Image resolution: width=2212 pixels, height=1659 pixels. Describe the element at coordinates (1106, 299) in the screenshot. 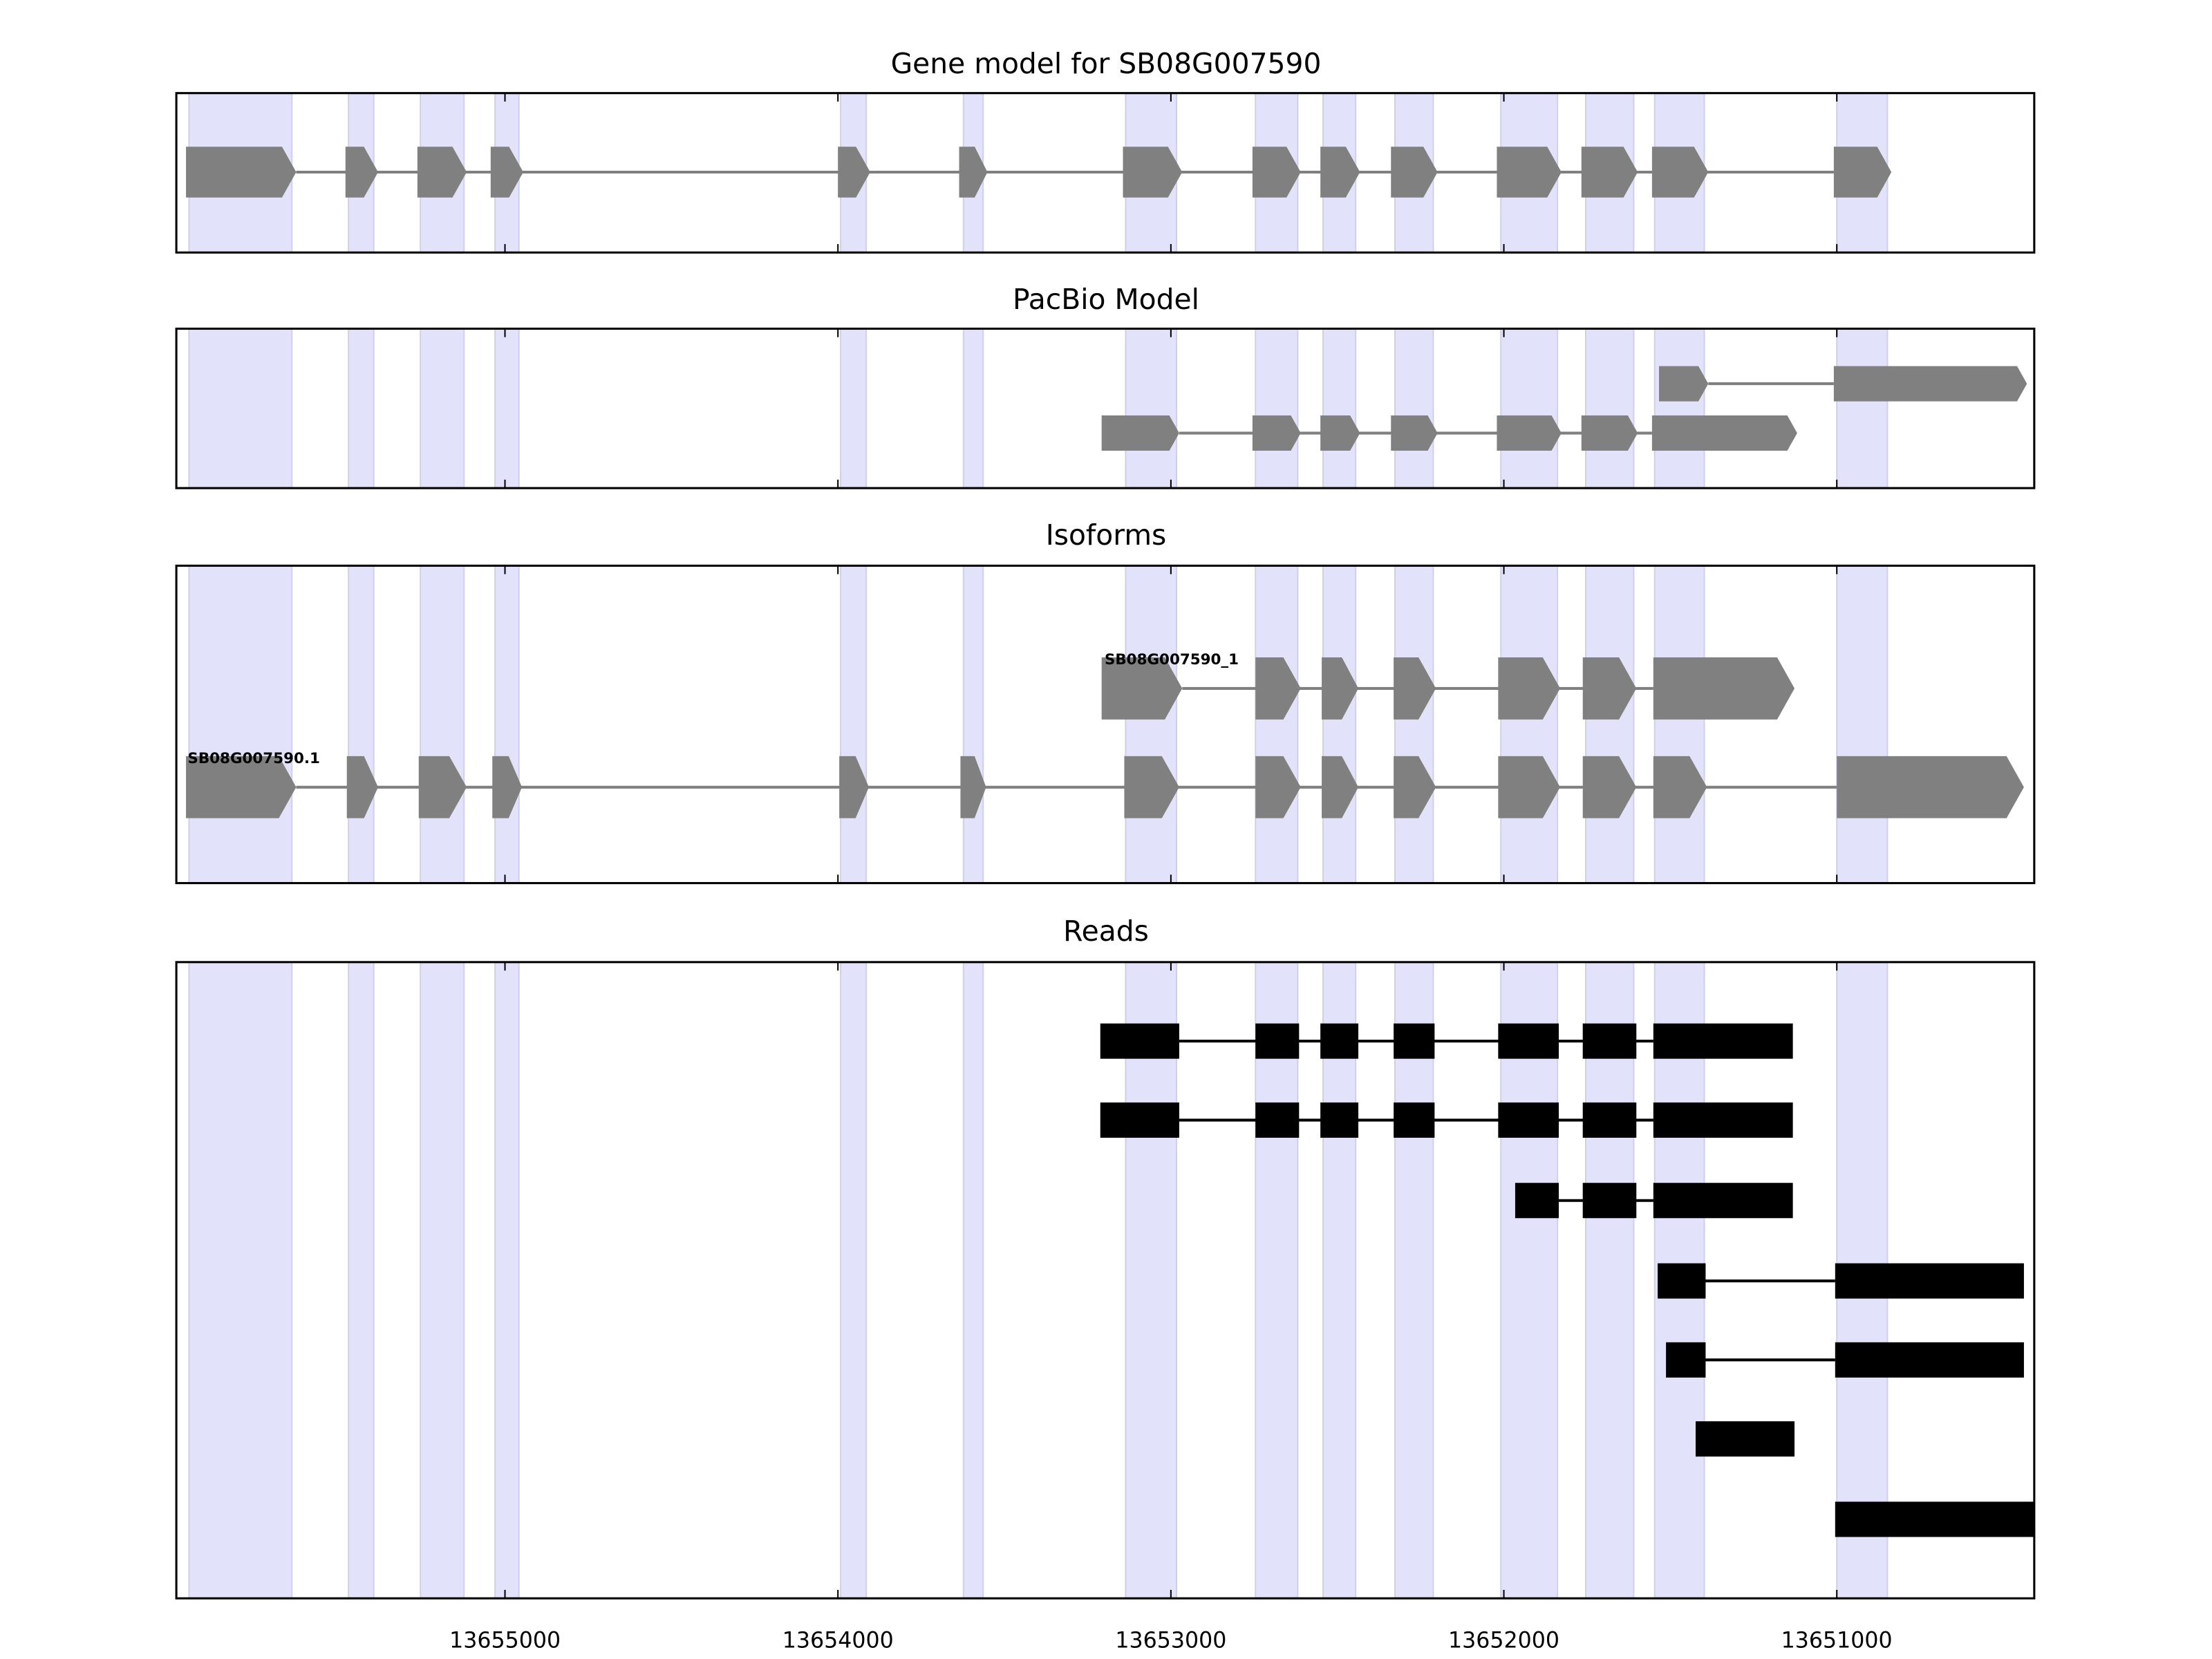

I see `panel-title: PacBio Model` at that location.